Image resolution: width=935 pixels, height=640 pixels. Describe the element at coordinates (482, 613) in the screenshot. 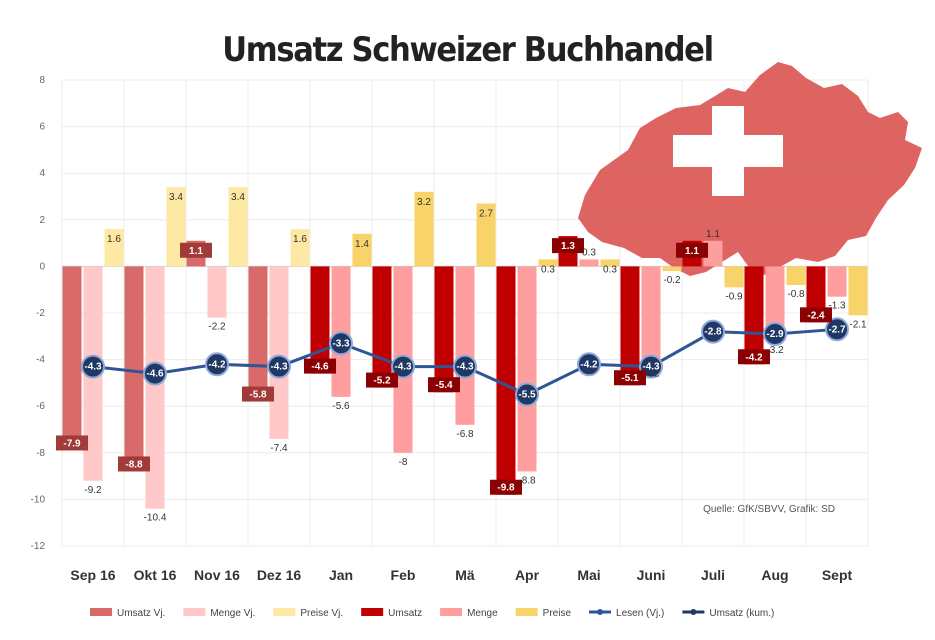

I see `legend-label: Menge` at that location.